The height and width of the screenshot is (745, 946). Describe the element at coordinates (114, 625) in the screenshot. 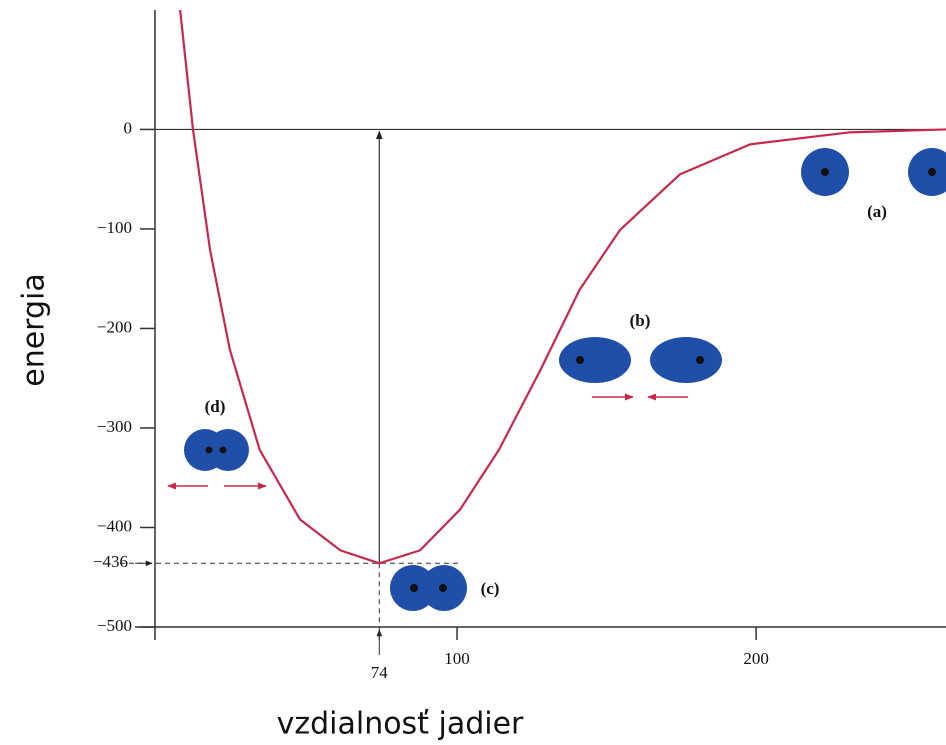

I see `y-tick-label: −500` at that location.